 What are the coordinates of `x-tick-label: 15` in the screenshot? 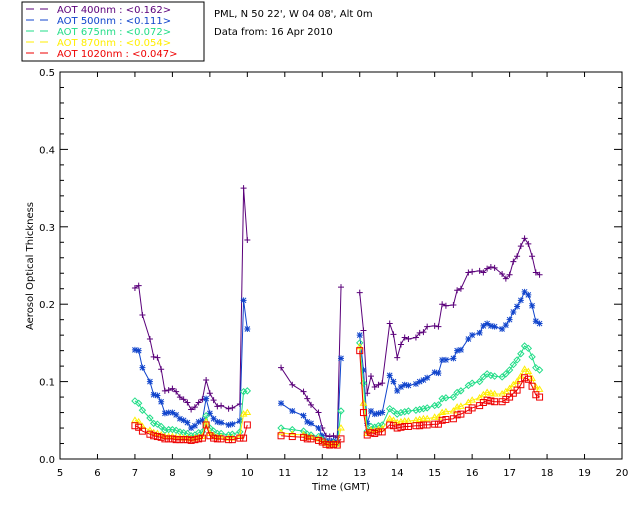 It's located at (434, 473).